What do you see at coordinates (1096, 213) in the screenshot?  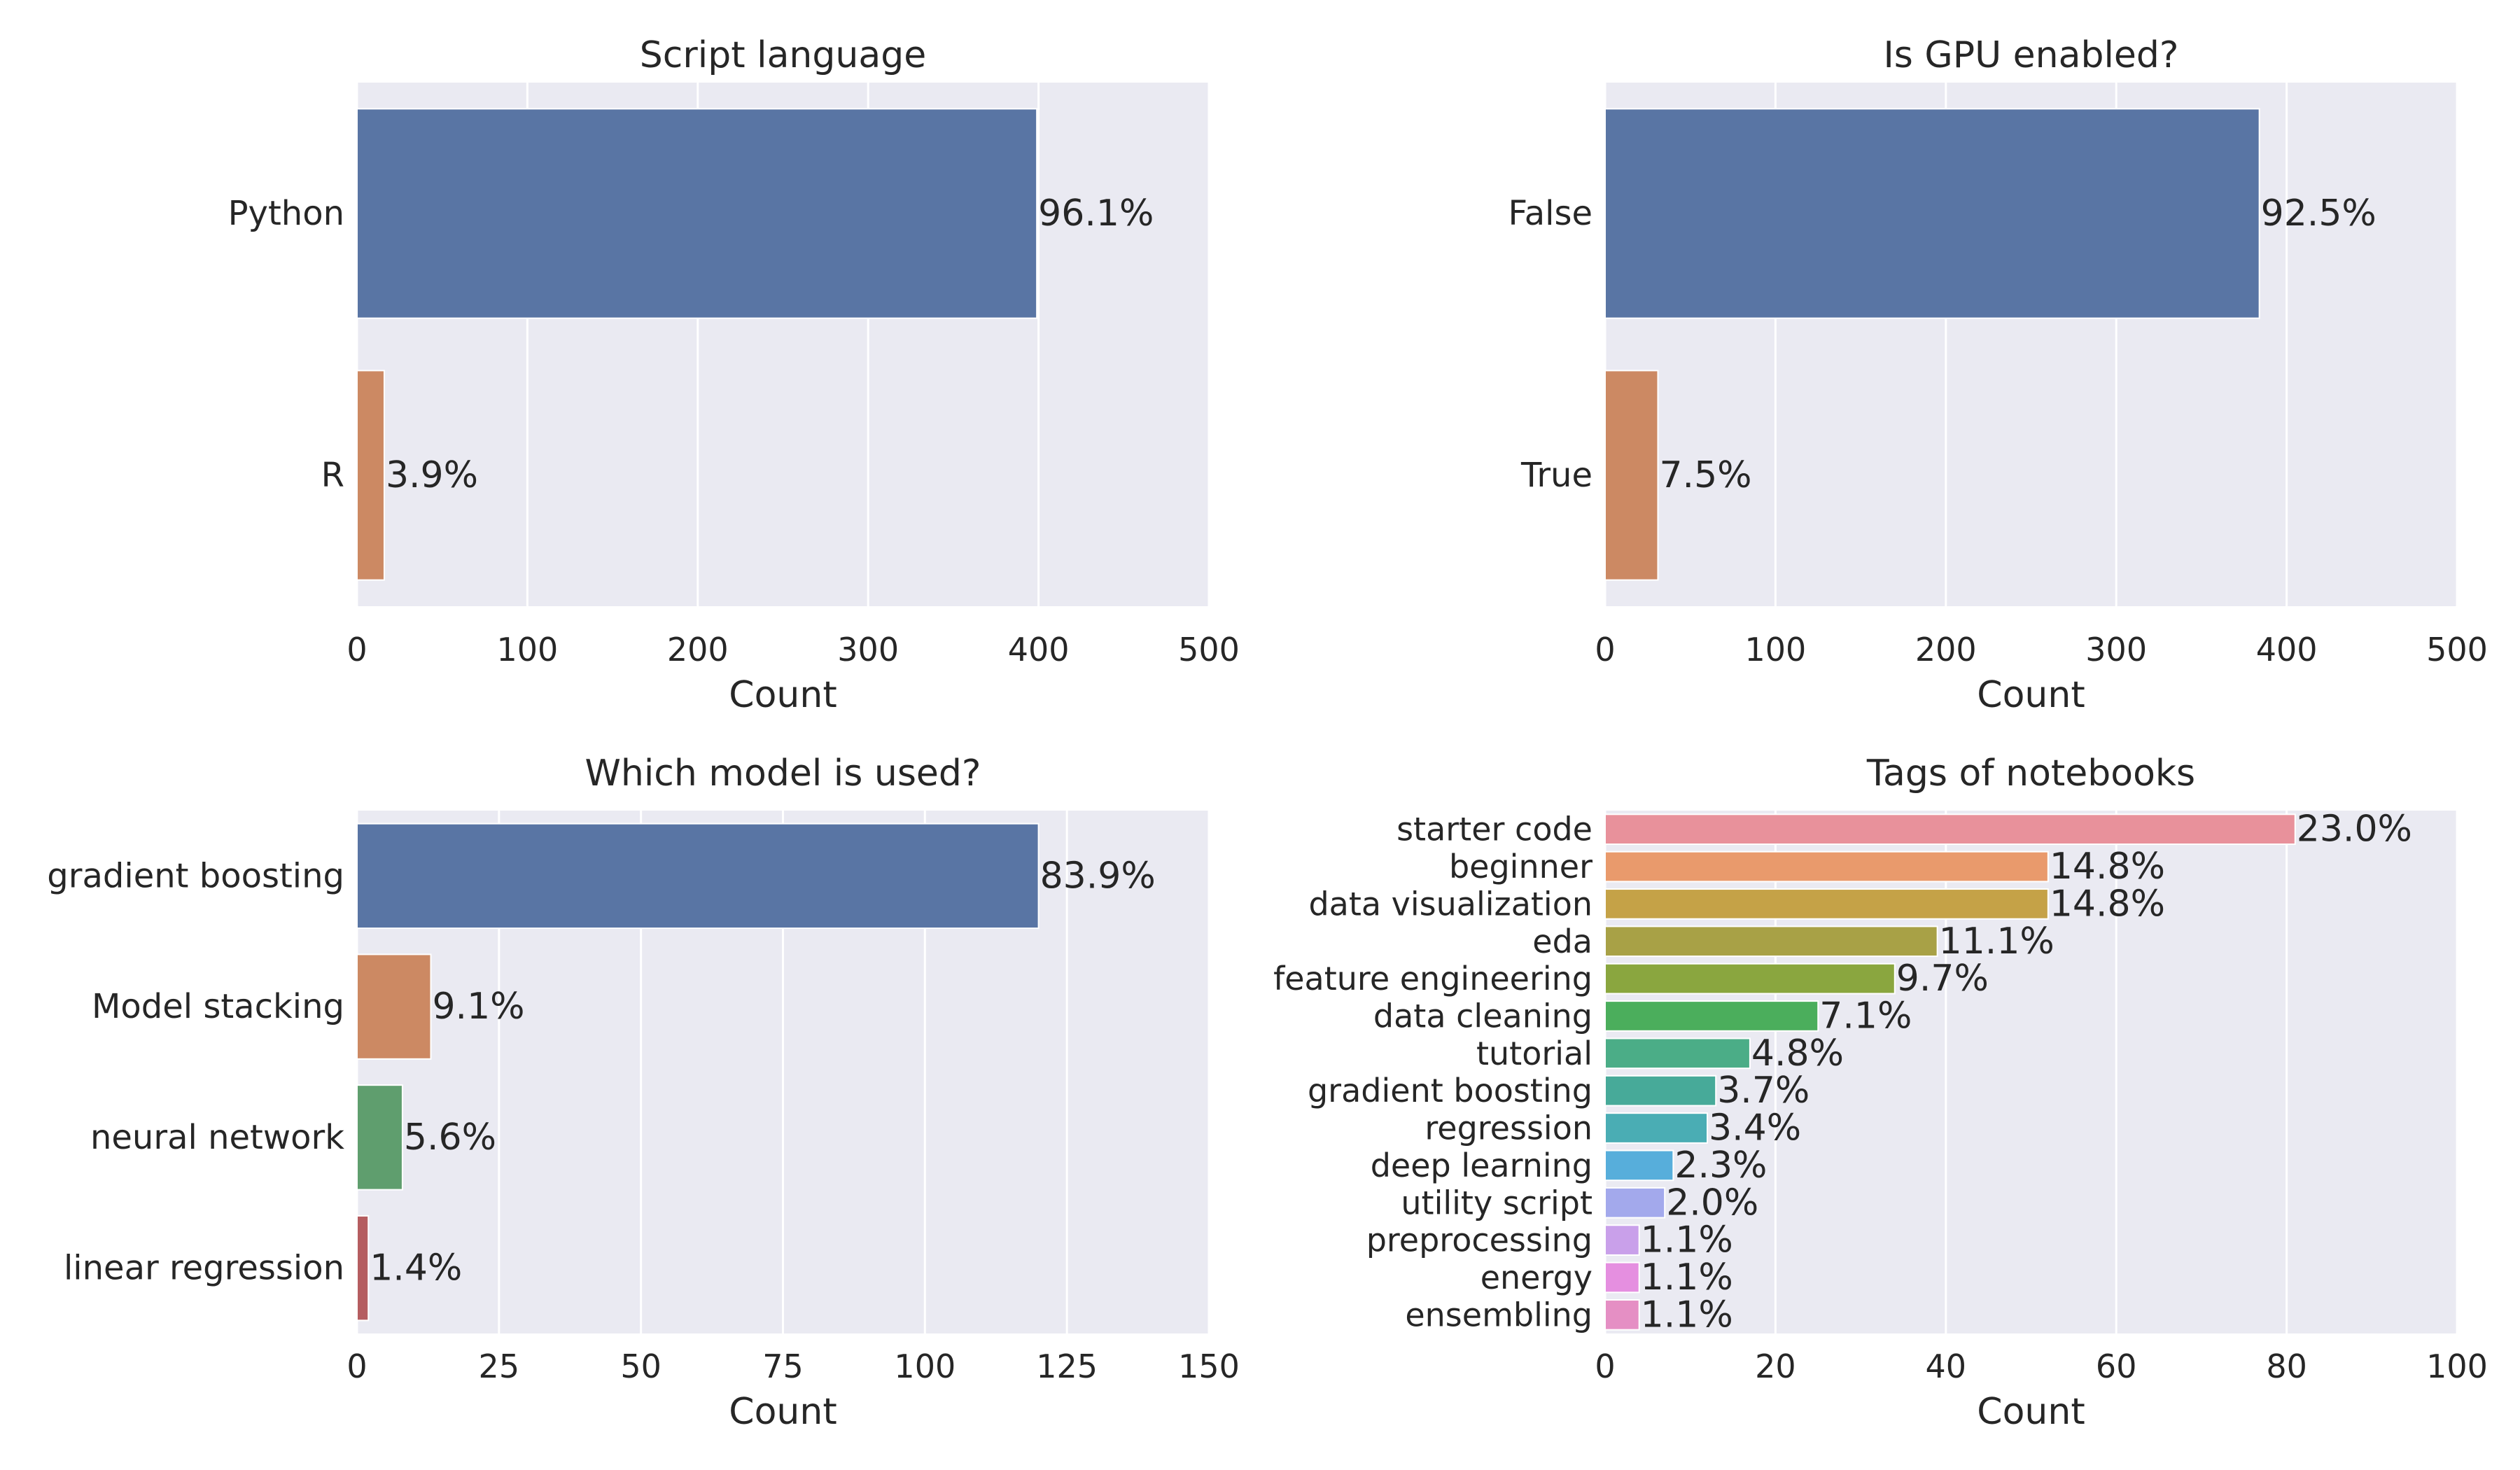 I see `data-label: 96.1%` at bounding box center [1096, 213].